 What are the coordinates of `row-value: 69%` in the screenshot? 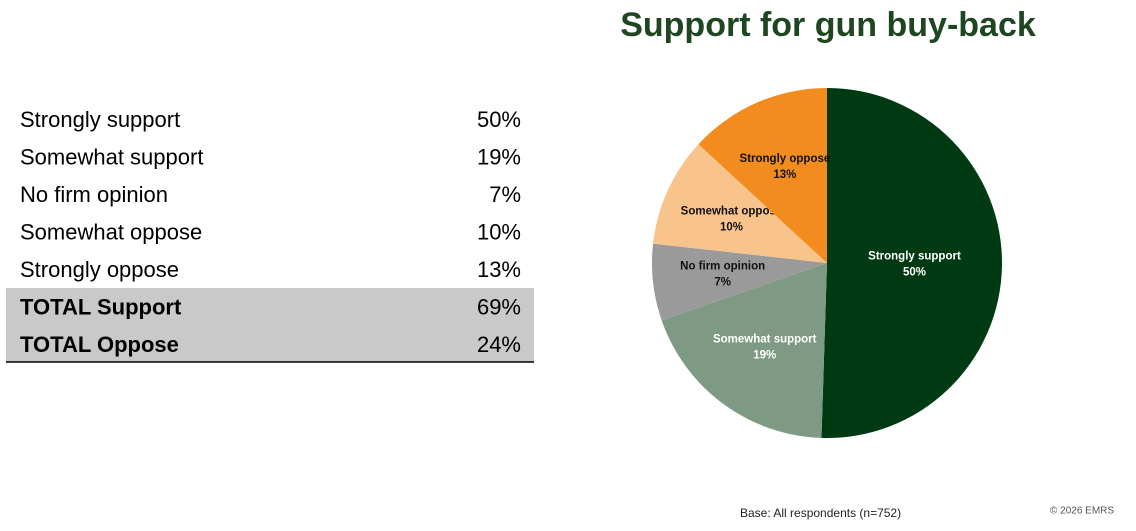 It's located at (499, 306).